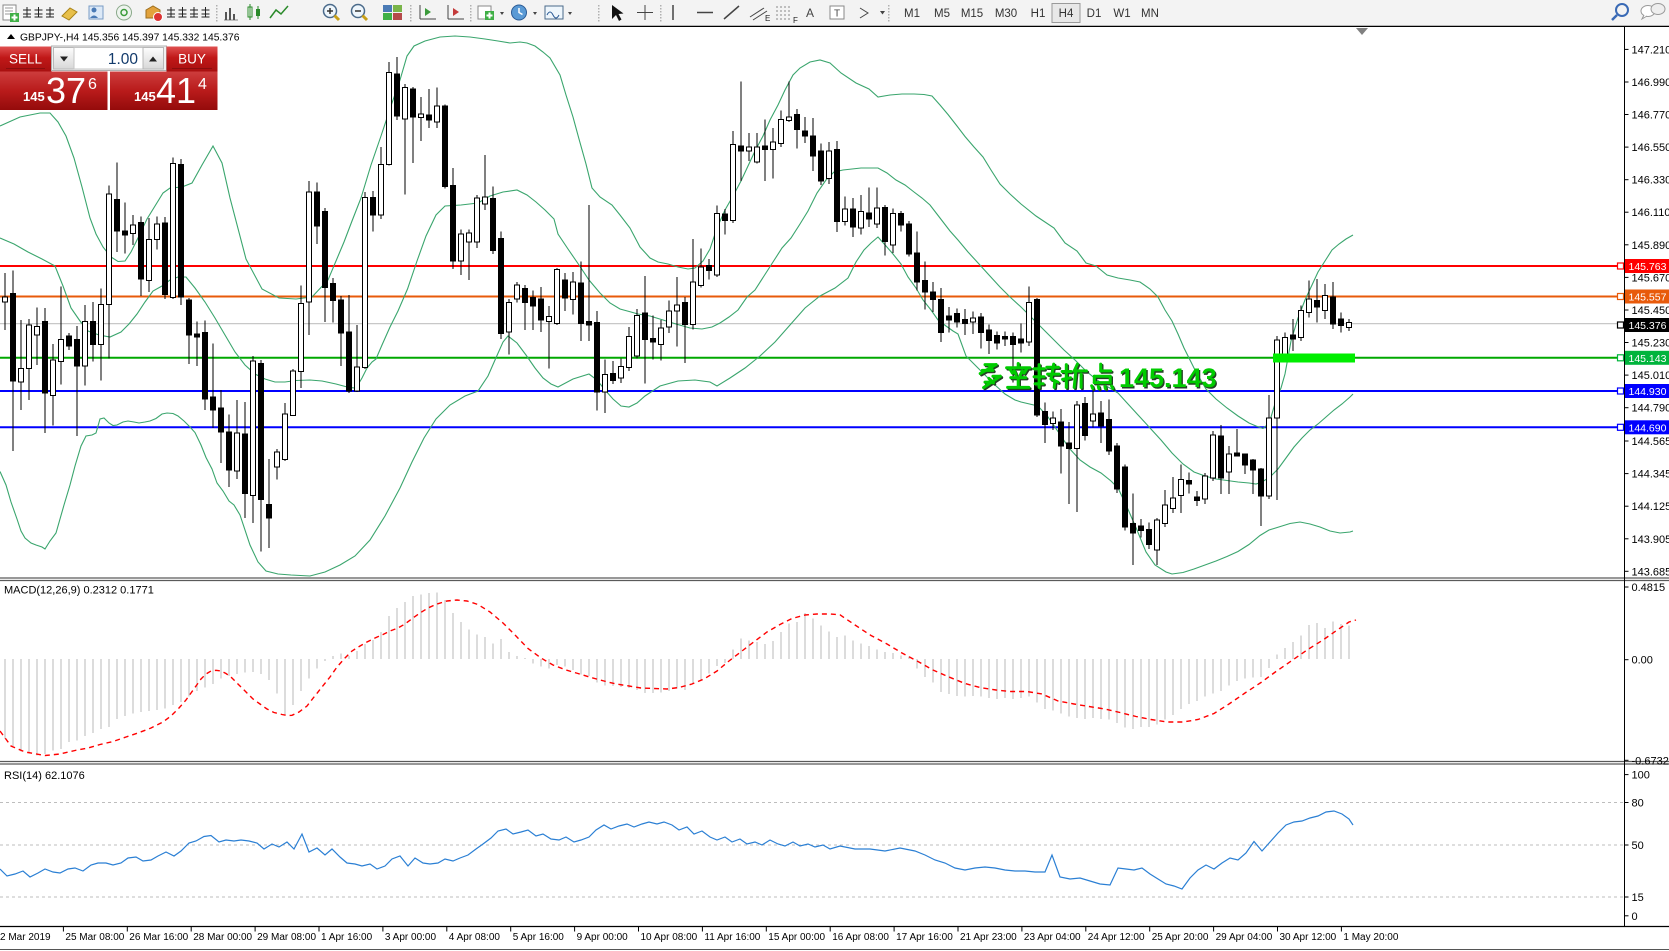  What do you see at coordinates (1180, 937) in the screenshot?
I see `svg-text: 25 Apr 20:00` at bounding box center [1180, 937].